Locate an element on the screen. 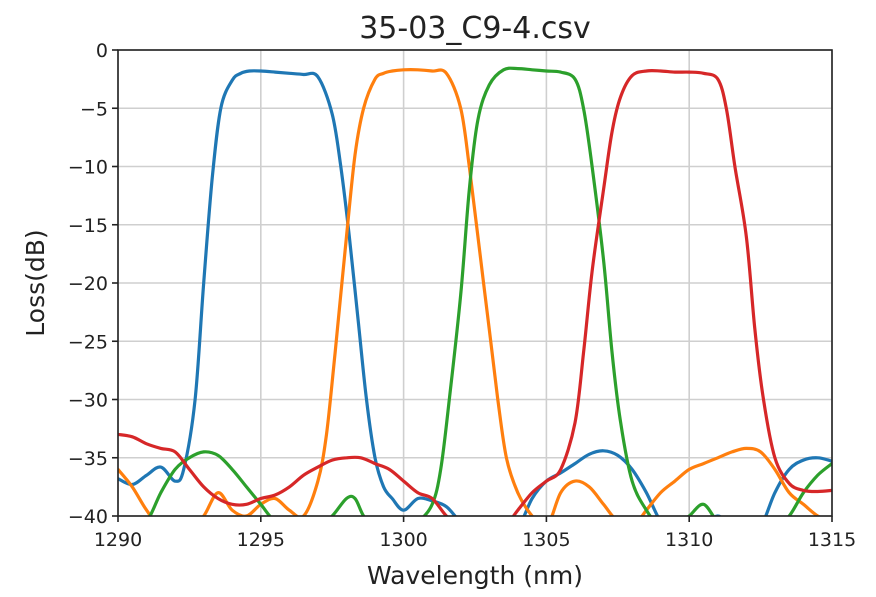 Image resolution: width=876 pixels, height=597 pixels. y-tick-label: −30 is located at coordinates (88, 401).